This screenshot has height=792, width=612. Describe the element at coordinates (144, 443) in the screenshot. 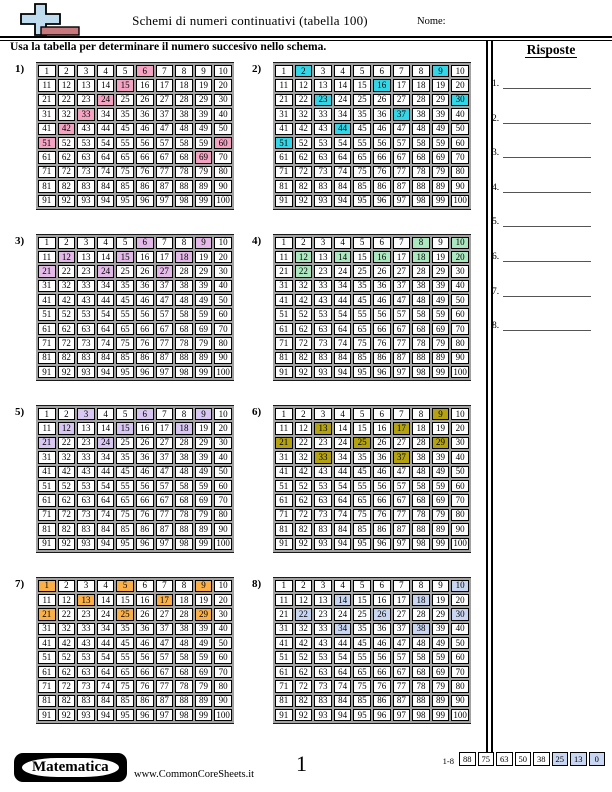

I see `grid-cell: 26` at that location.